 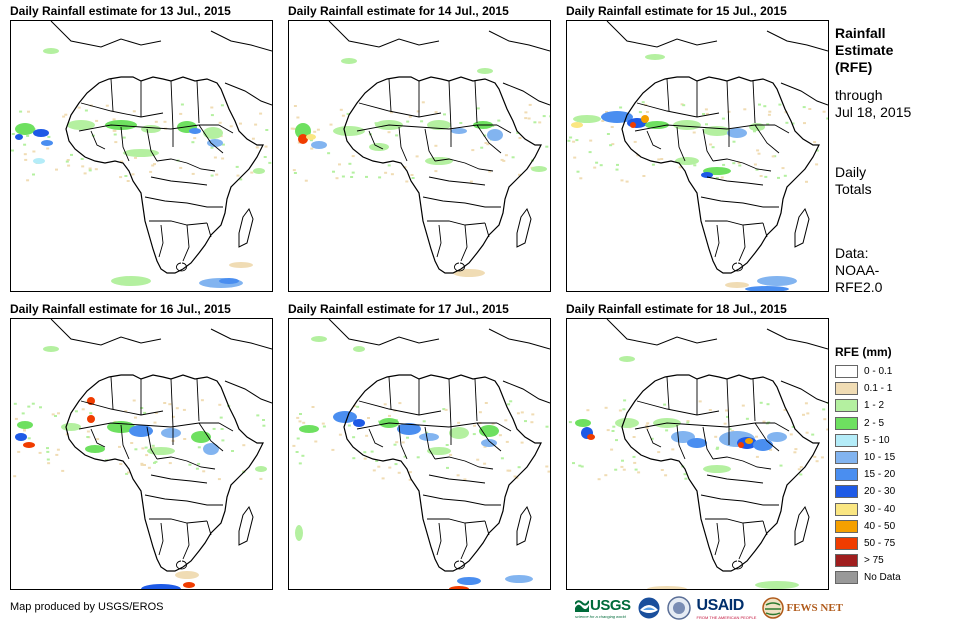 I want to click on fewsnet-wordmark: FEWS NET, so click(x=814, y=608).